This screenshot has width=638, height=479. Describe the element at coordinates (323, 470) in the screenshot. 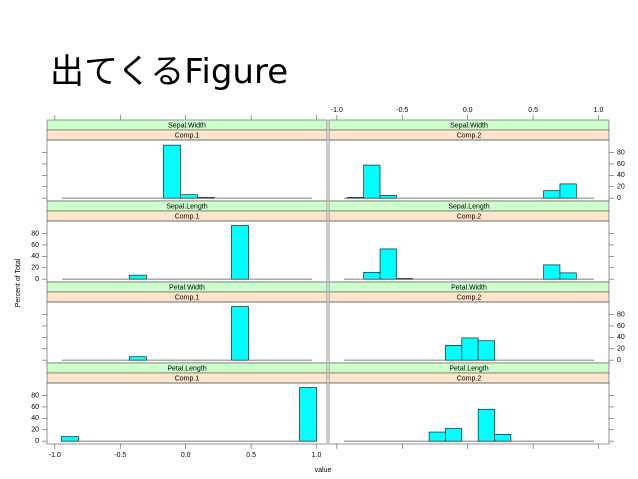

I see `x-axis-label: value` at that location.